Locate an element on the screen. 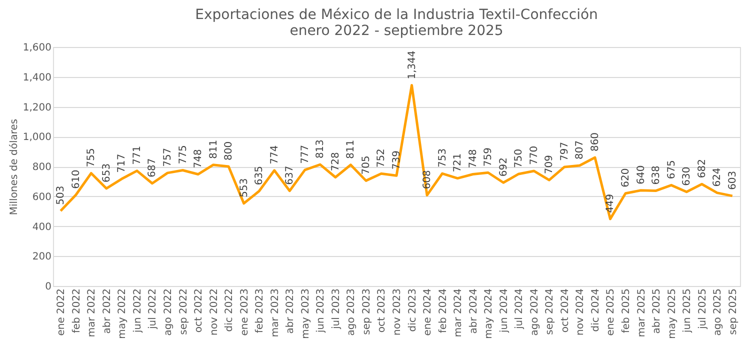  x-tick-label: oct 2022 is located at coordinates (199, 310).